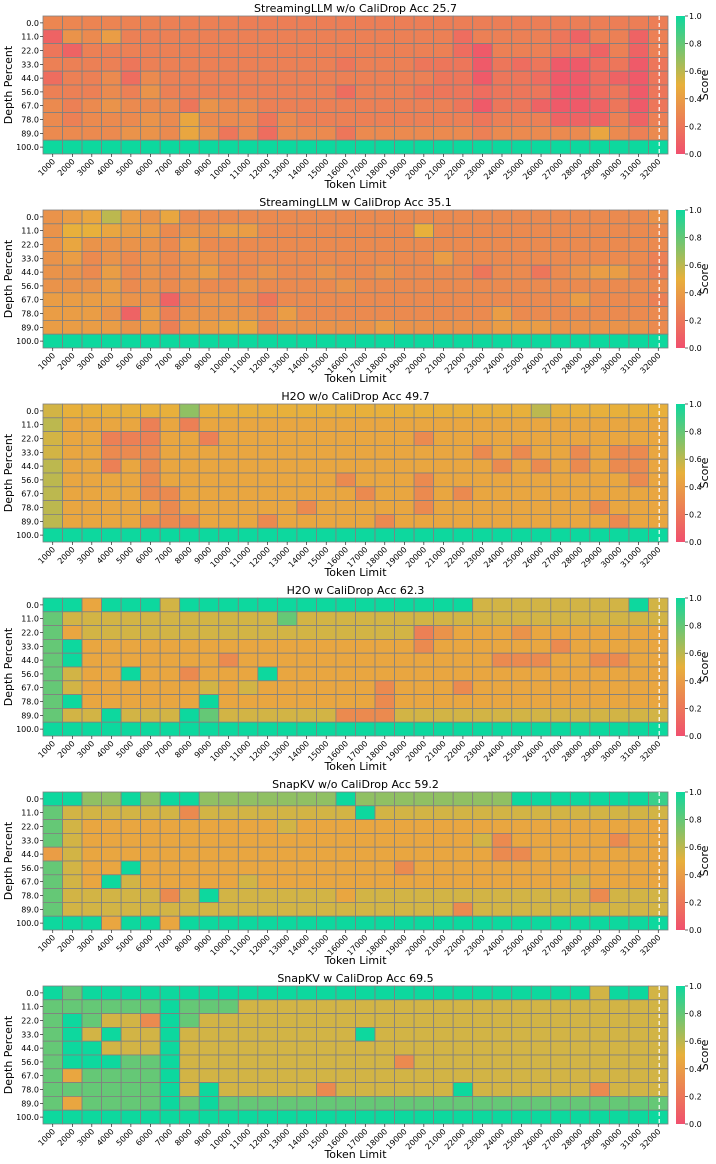 The height and width of the screenshot is (1164, 716). What do you see at coordinates (695, 487) in the screenshot?
I see `colorbar-tick-label: 0.4` at bounding box center [695, 487].